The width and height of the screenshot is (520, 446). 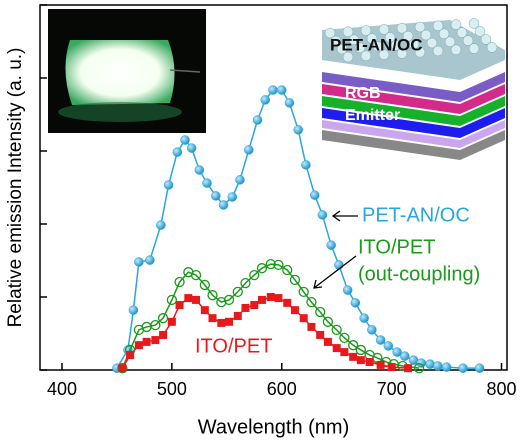 What do you see at coordinates (392, 389) in the screenshot?
I see `x-tick-label: 700` at bounding box center [392, 389].